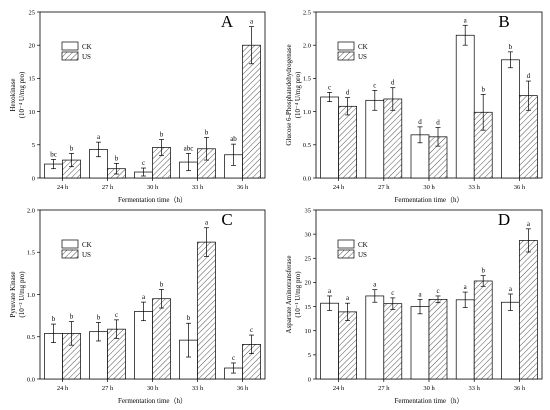 The height and width of the screenshot is (410, 550). What do you see at coordinates (31, 253) in the screenshot?
I see `y-tick-label: 1.5` at bounding box center [31, 253].